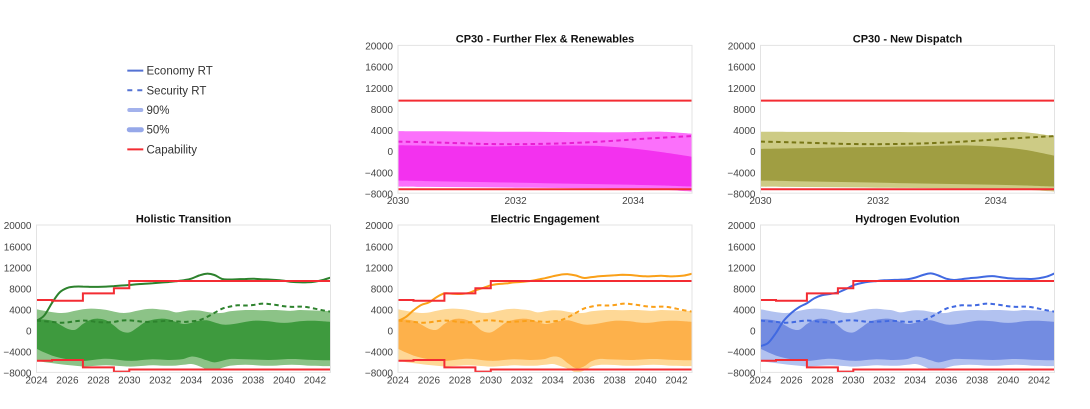 The height and width of the screenshot is (409, 1090). I want to click on svg-text: 90%, so click(158, 111).